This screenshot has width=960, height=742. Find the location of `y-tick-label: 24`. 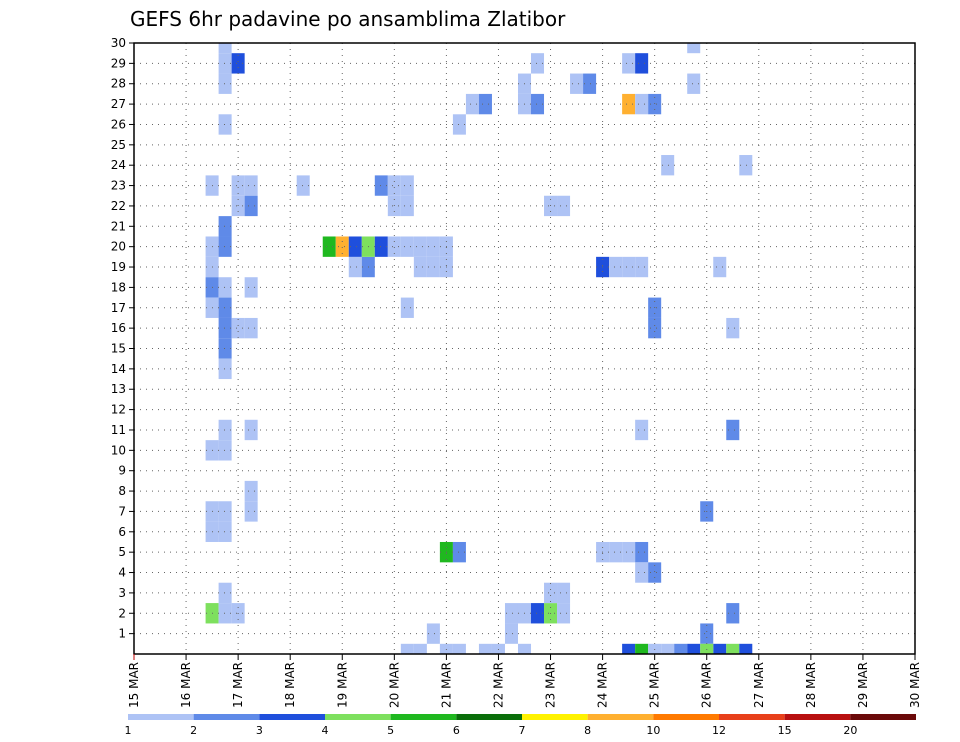

y-tick-label: 24 is located at coordinates (118, 165).